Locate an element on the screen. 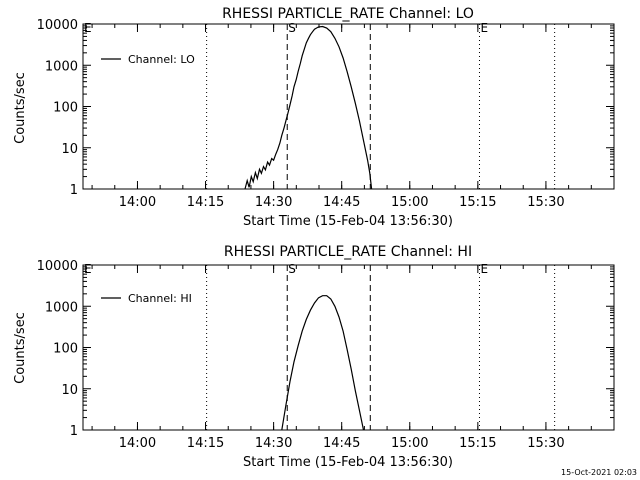 This screenshot has height=480, width=640. chart-title: RHESSI PARTICLE_RATE Channel: LO is located at coordinates (348, 14).